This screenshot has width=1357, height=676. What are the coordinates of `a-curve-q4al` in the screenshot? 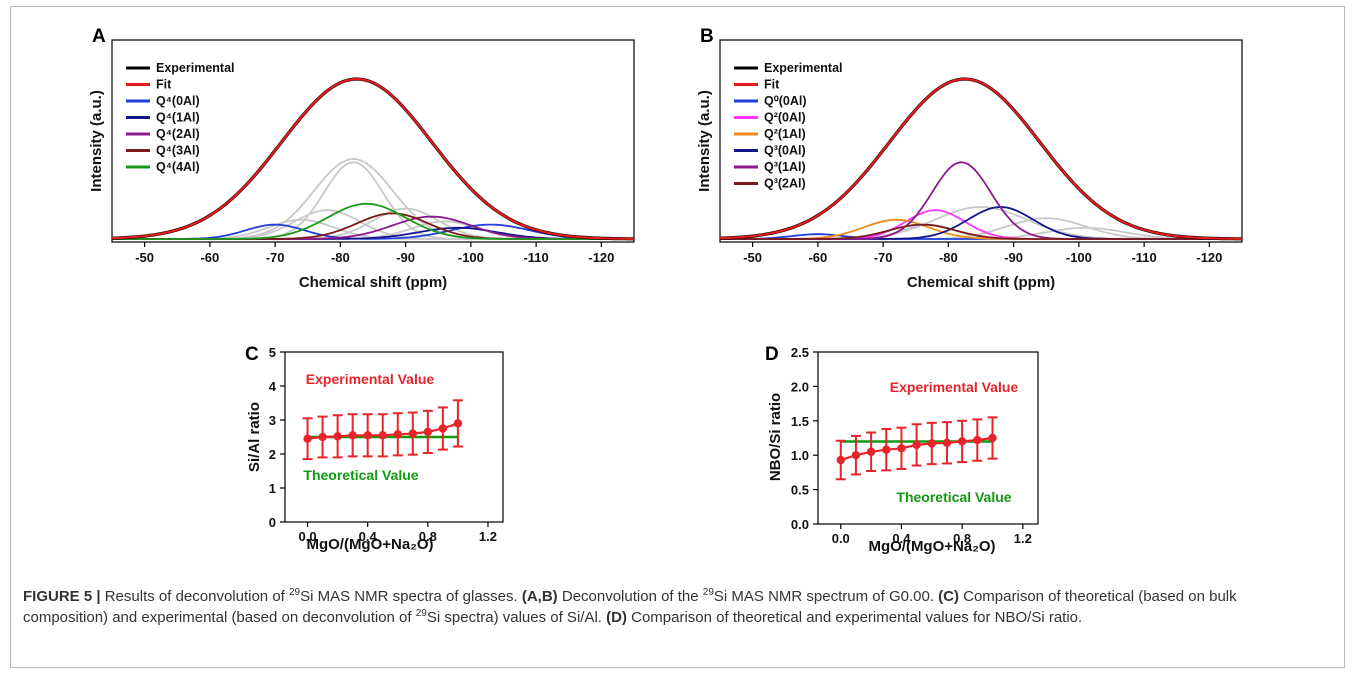 It's located at (373, 221).